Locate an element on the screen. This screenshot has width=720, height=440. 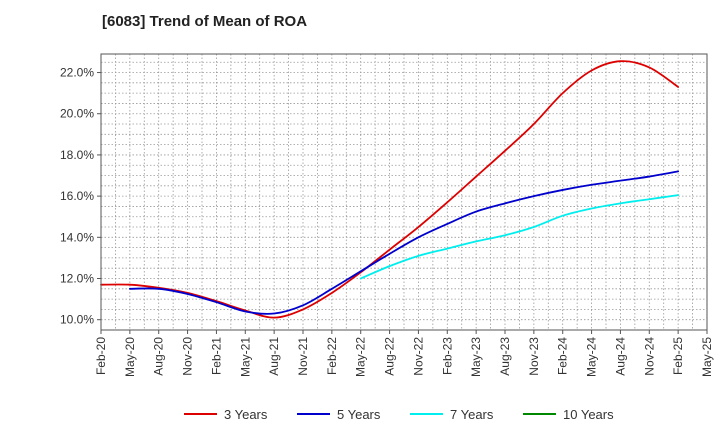
chart-title: [6083] Trend of Mean of ROA is located at coordinates (205, 21).